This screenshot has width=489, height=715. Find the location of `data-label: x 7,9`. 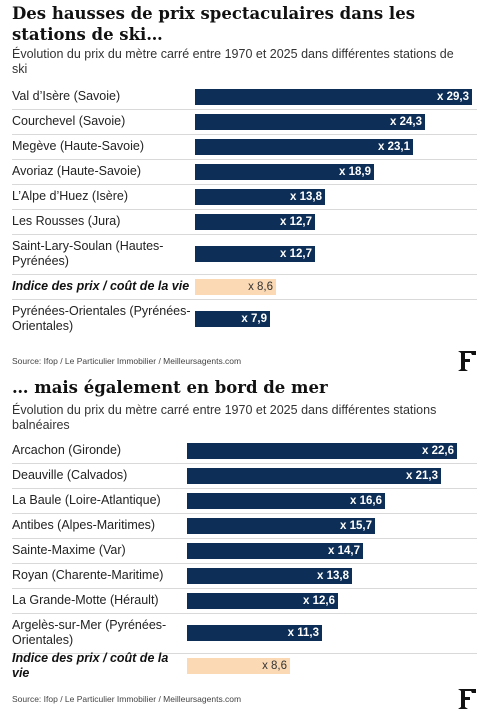

data-label: x 7,9 is located at coordinates (254, 319).